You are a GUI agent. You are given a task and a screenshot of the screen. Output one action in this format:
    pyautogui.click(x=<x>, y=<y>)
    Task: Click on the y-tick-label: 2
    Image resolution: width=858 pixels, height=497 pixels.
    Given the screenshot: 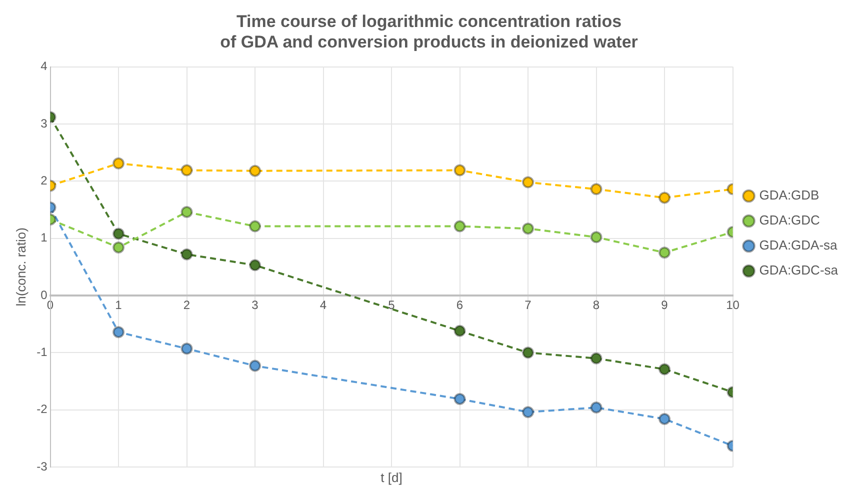 What is the action you would take?
    pyautogui.click(x=44, y=180)
    